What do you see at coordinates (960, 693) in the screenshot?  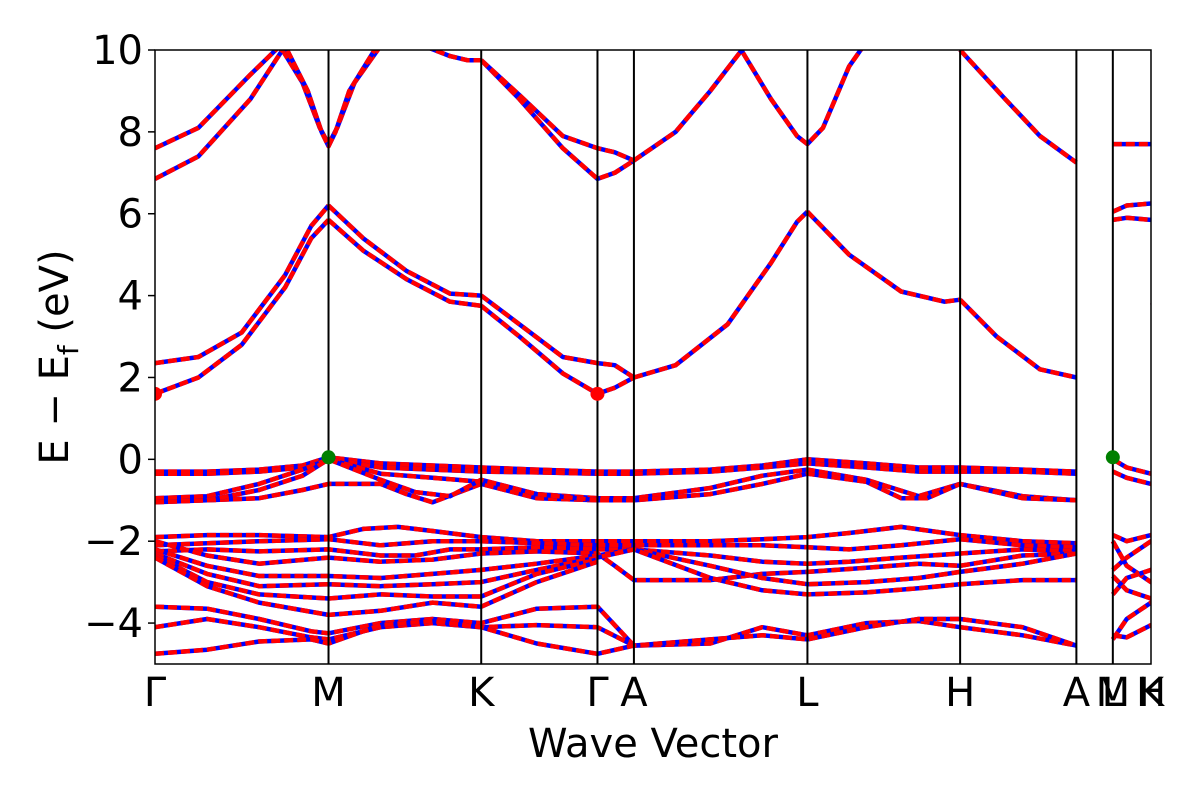 I see `x-tick-label-6: H` at bounding box center [960, 693].